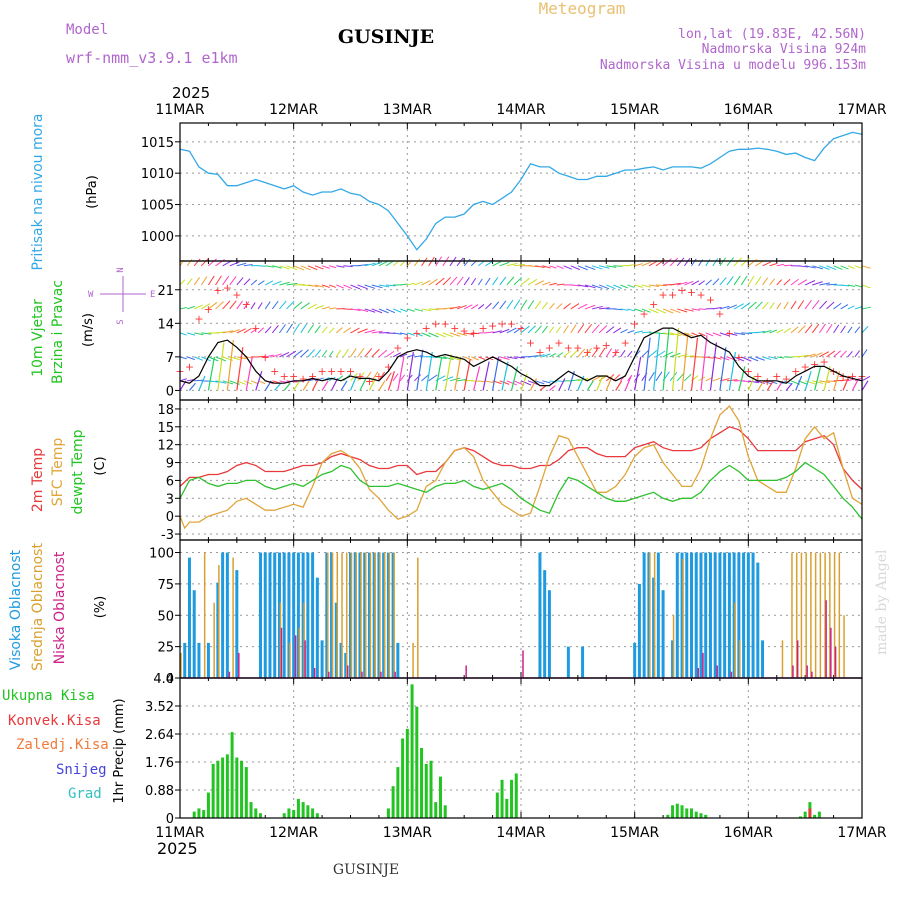  I want to click on legend-item-snow: Snijeg, so click(81, 770).